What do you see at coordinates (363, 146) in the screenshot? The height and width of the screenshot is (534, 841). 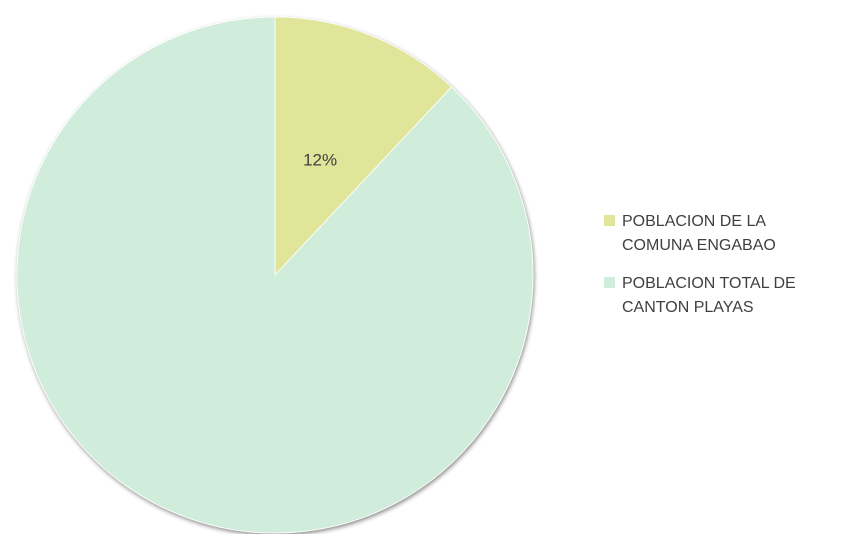 I see `pie-slice-comuna-engabao` at bounding box center [363, 146].